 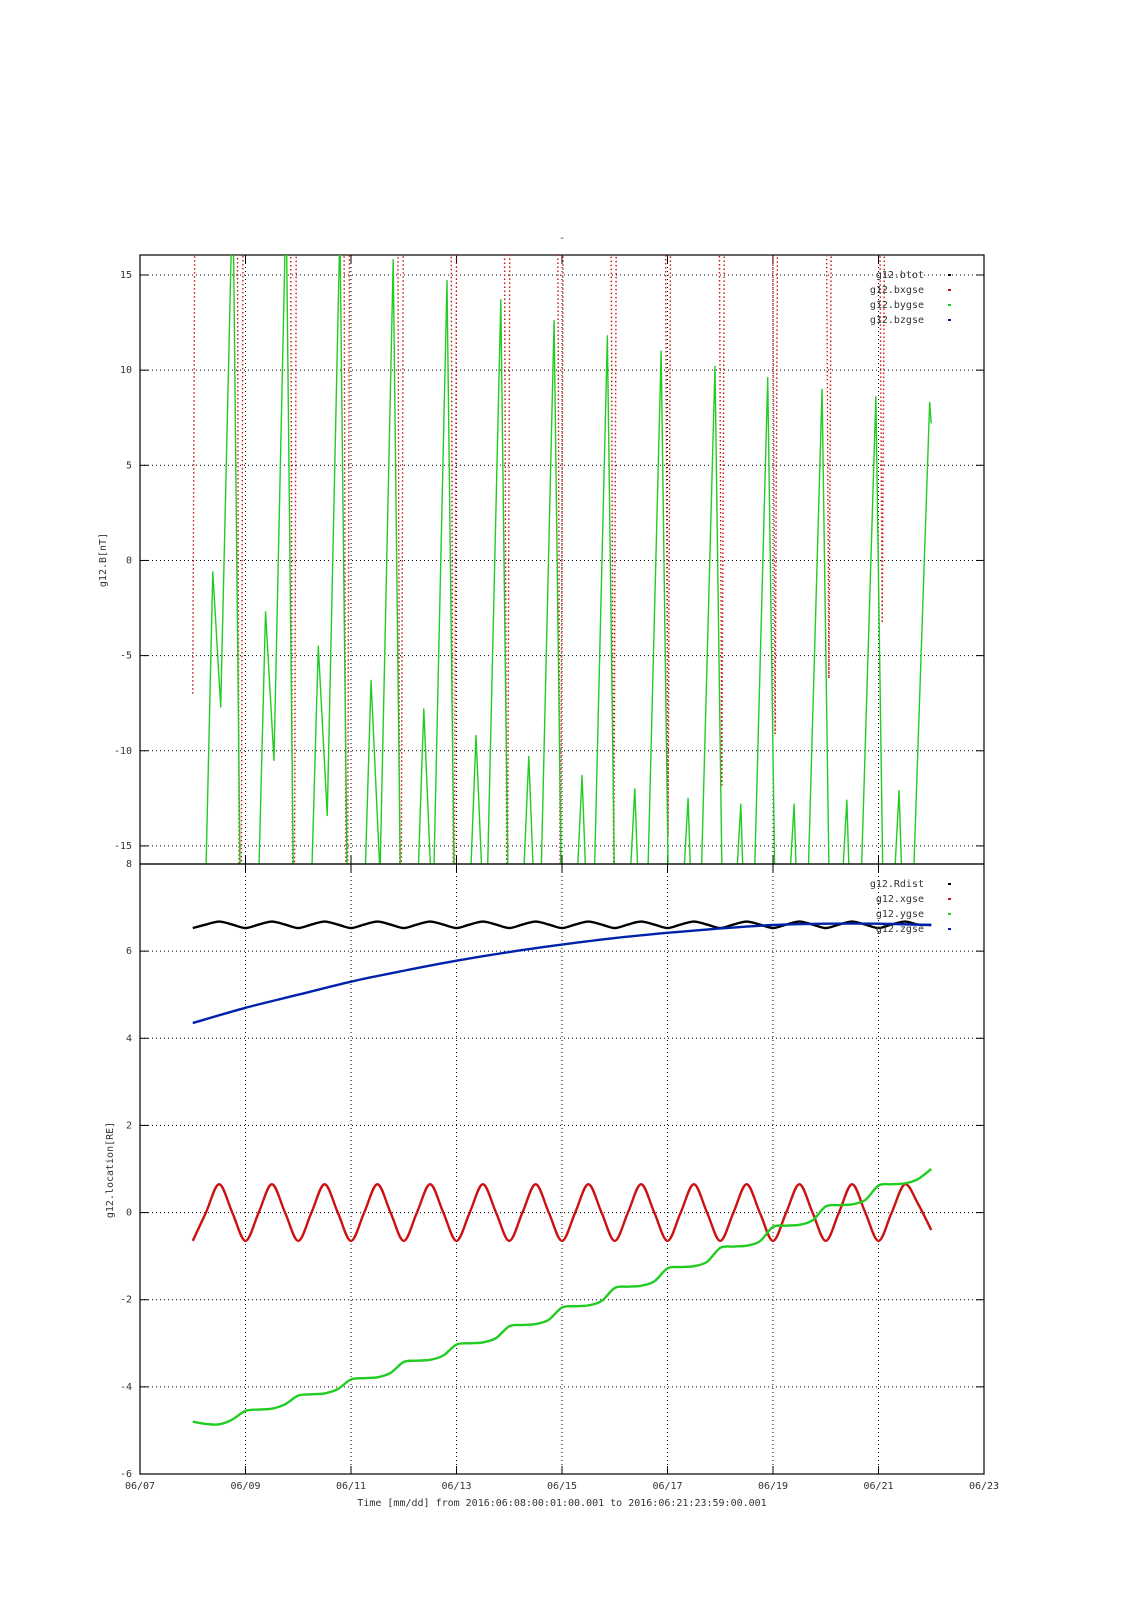 What do you see at coordinates (897, 320) in the screenshot?
I see `legend-label: g12.bzgse` at bounding box center [897, 320].